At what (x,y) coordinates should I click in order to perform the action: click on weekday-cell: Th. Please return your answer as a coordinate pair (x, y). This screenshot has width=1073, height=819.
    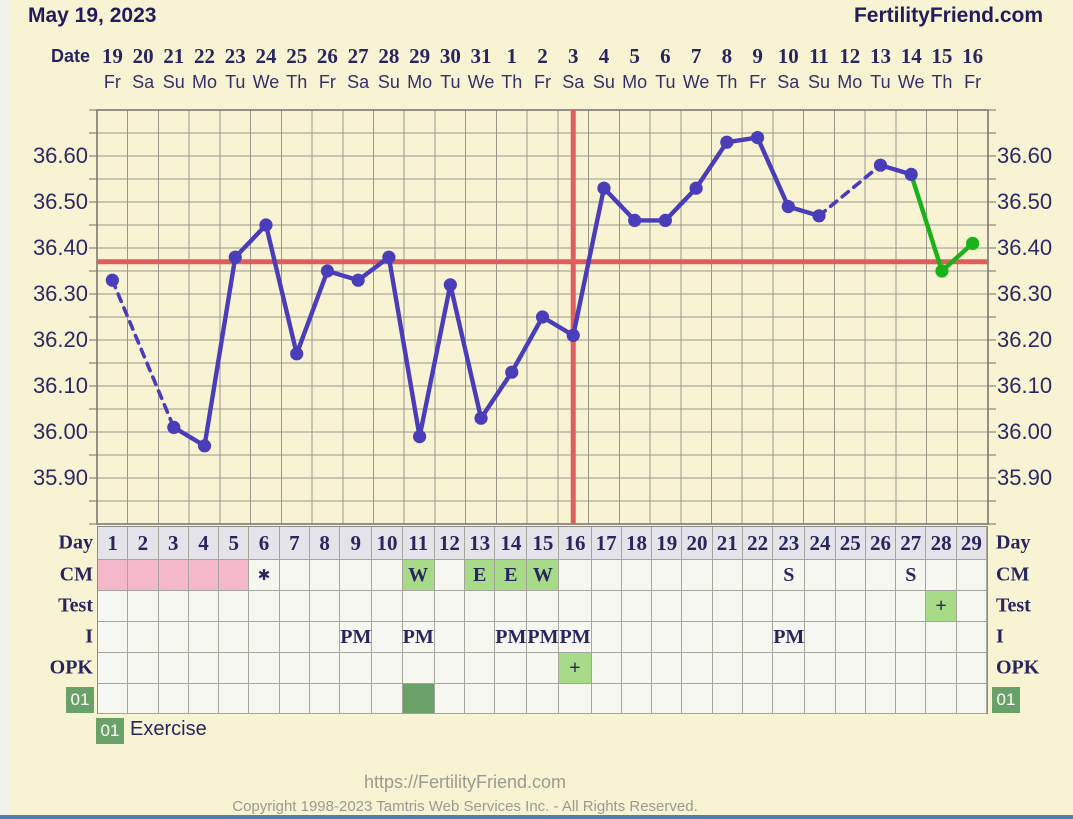
    Looking at the image, I should click on (297, 82).